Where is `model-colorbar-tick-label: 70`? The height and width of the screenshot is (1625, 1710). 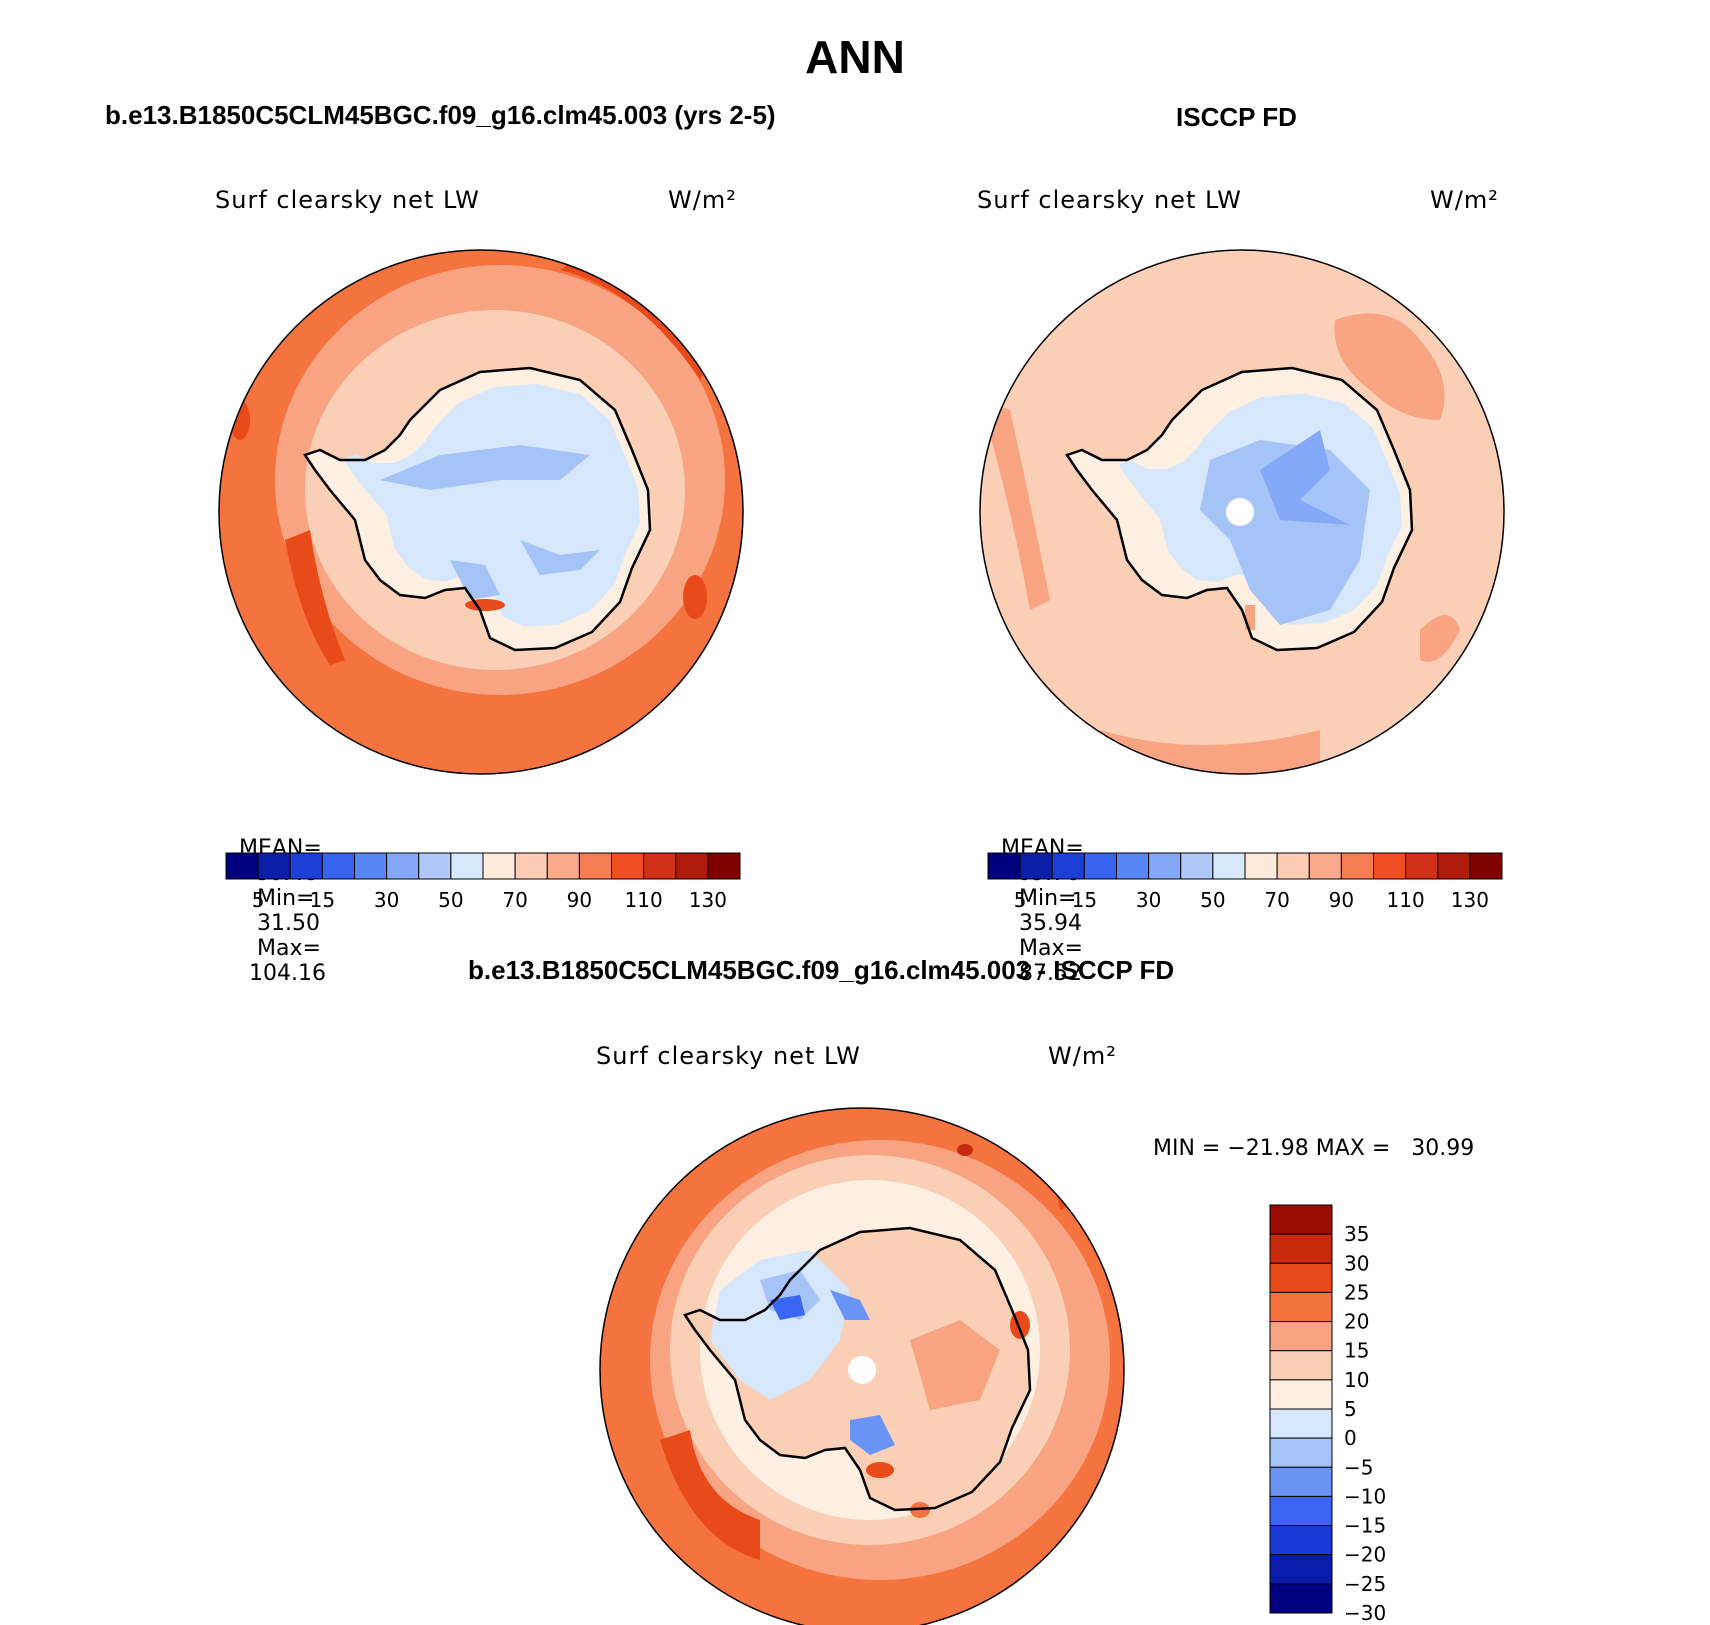 model-colorbar-tick-label: 70 is located at coordinates (514, 900).